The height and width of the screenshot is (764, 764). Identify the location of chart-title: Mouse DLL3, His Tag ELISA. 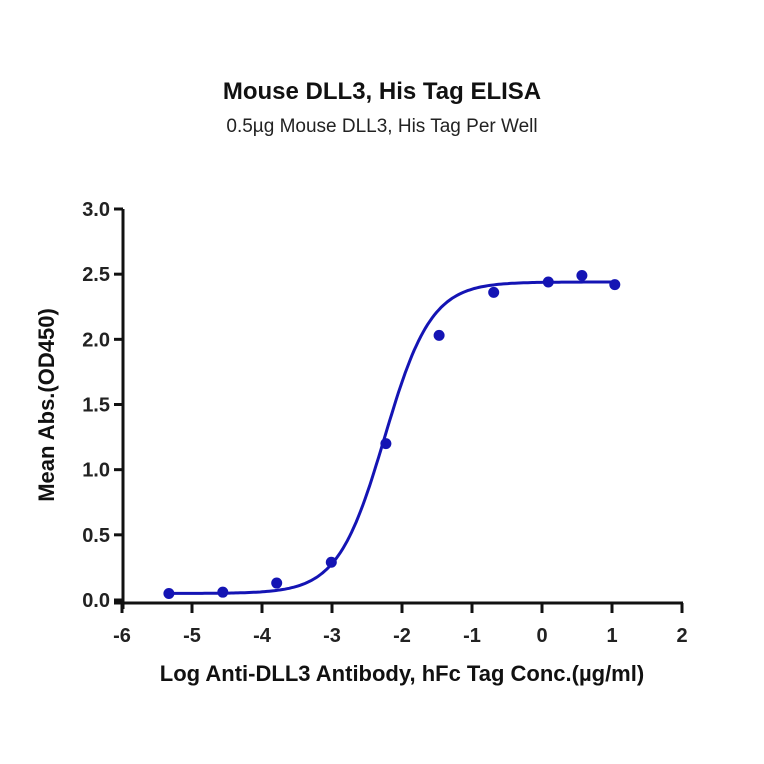
(382, 91).